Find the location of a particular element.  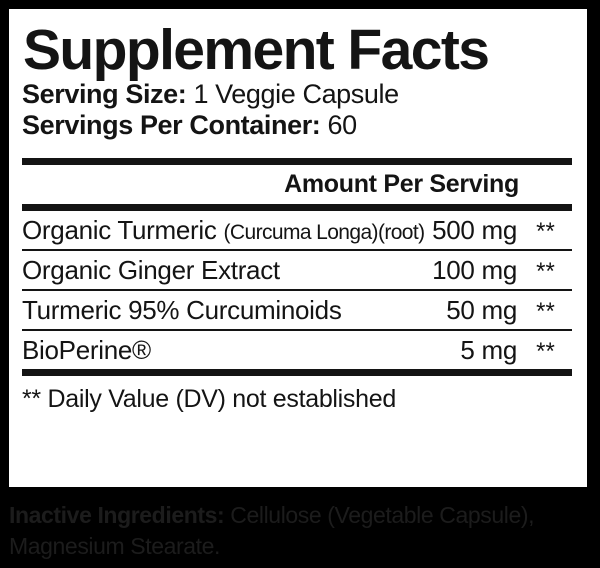

ingredient-name: Turmeric 95% Curcuminoids is located at coordinates (182, 310).